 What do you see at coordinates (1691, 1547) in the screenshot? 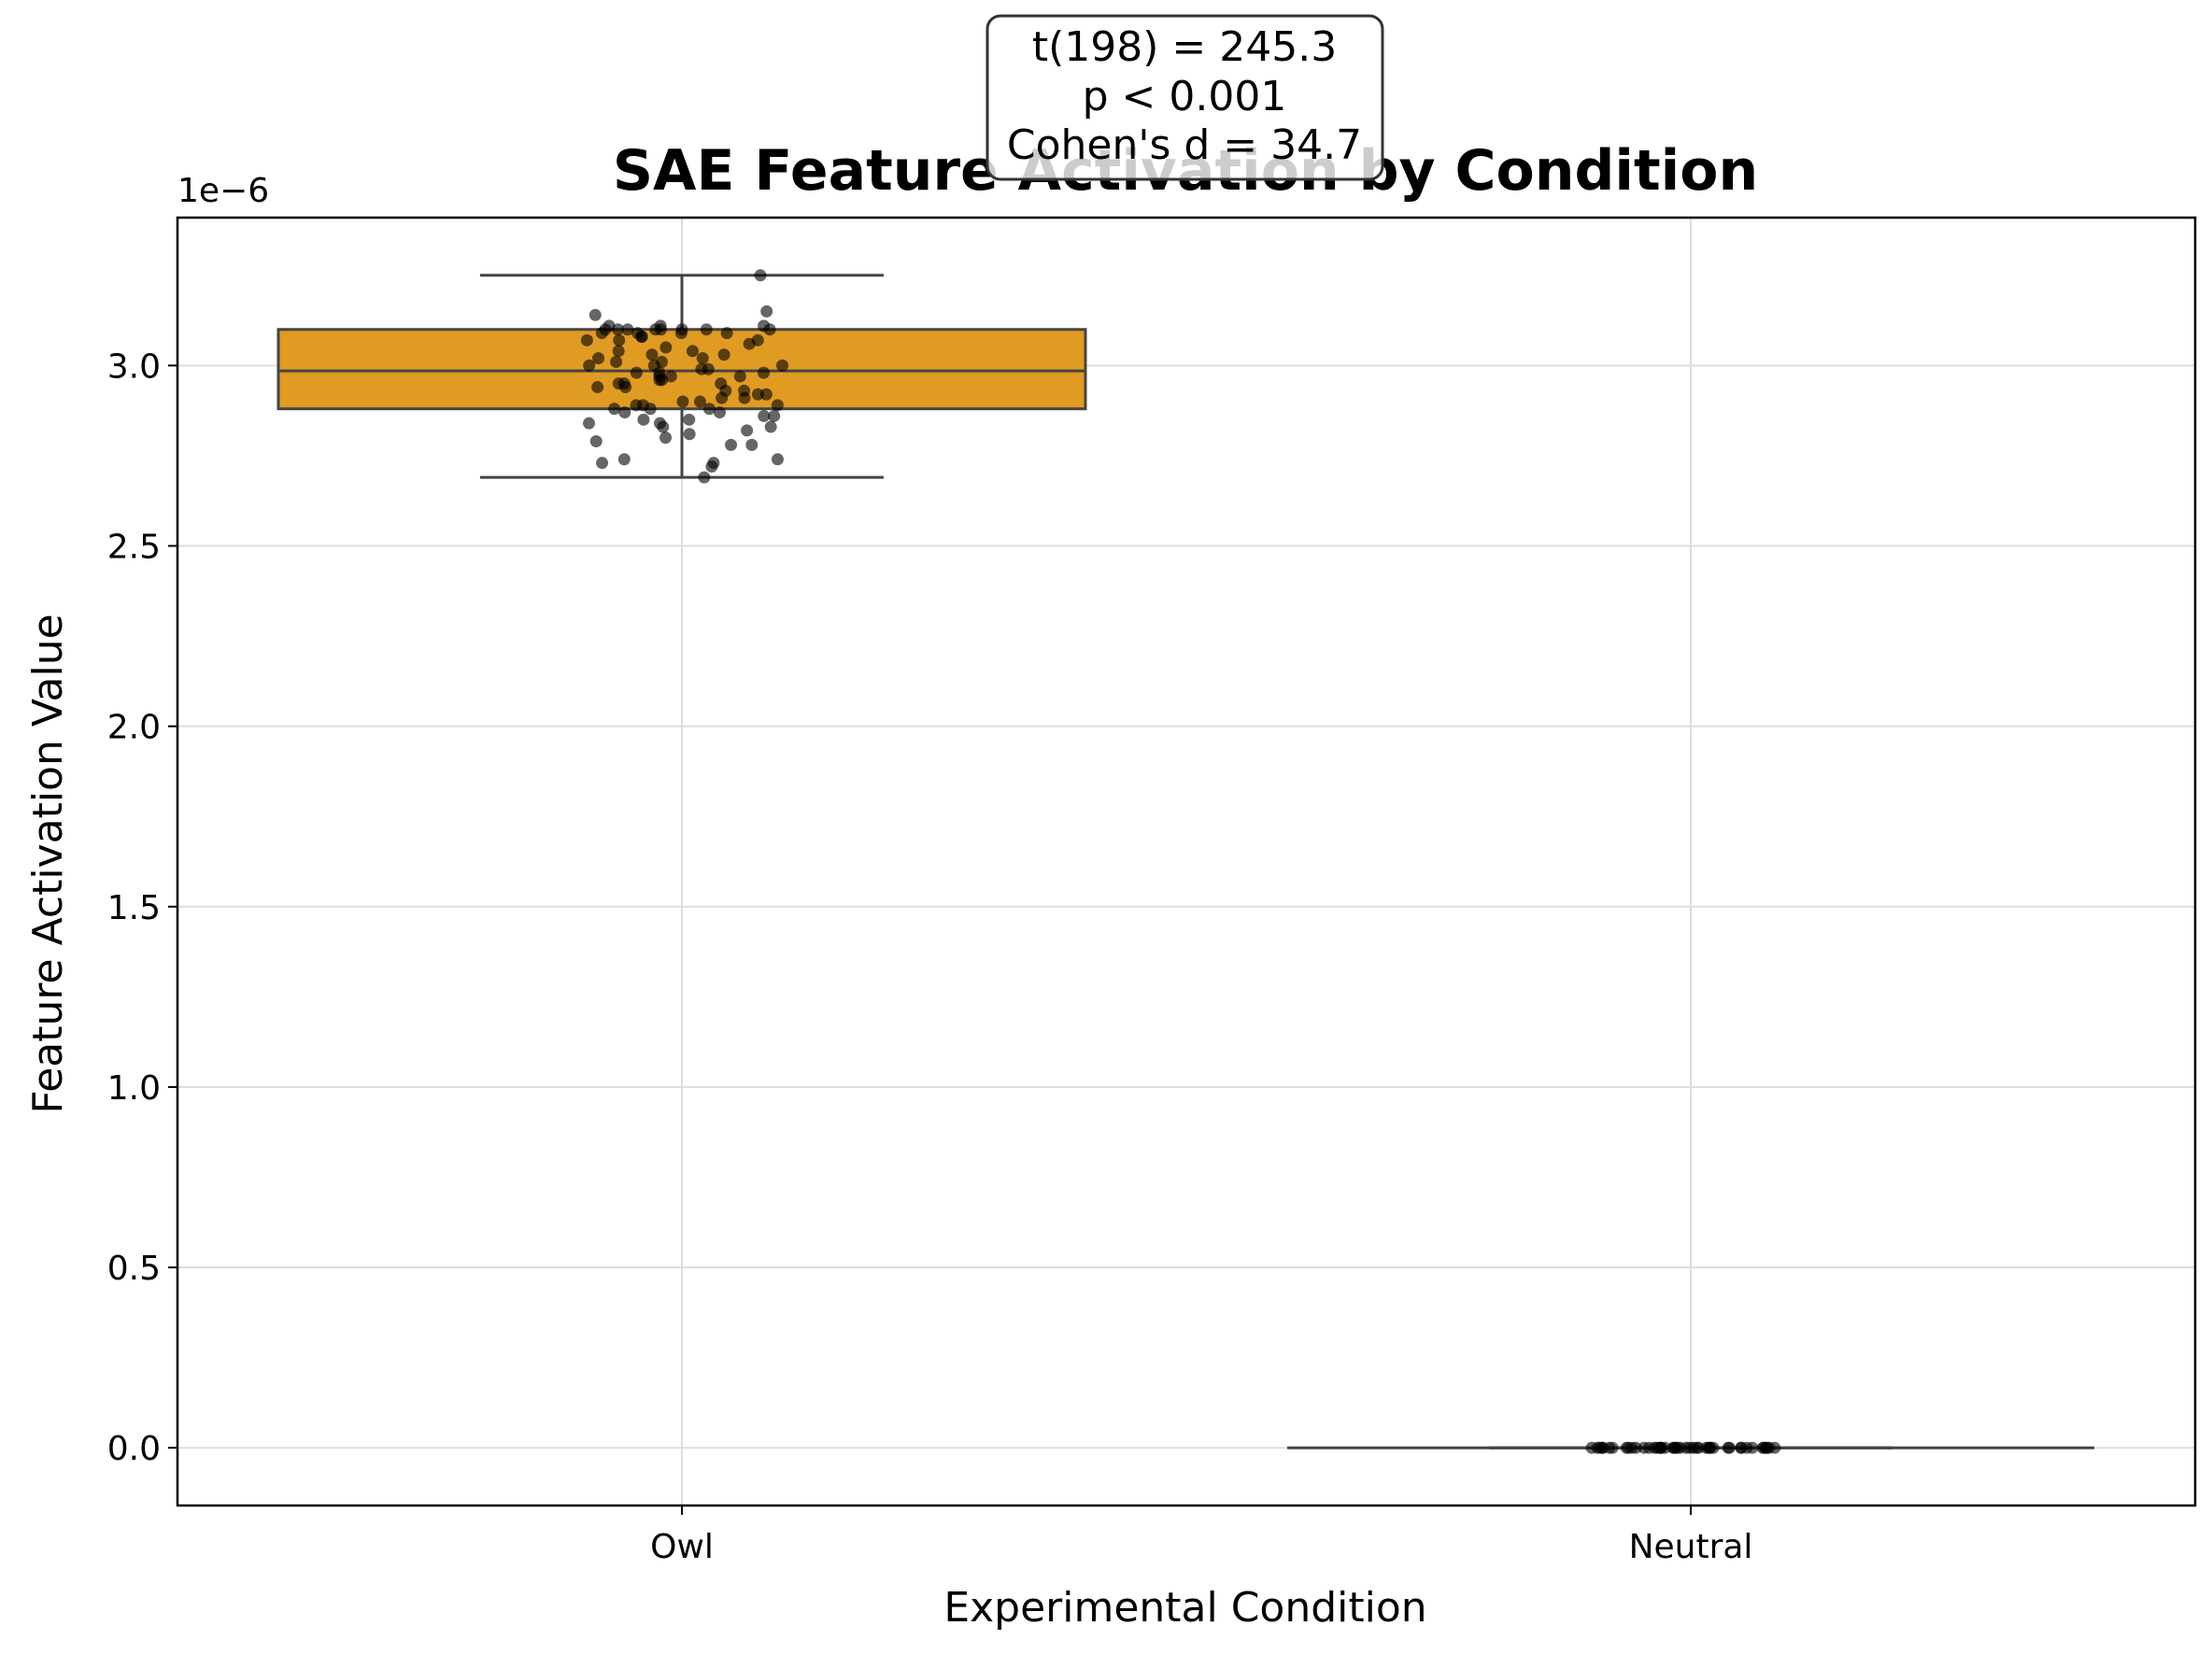
I see `x-tick-label: Neutral` at bounding box center [1691, 1547].